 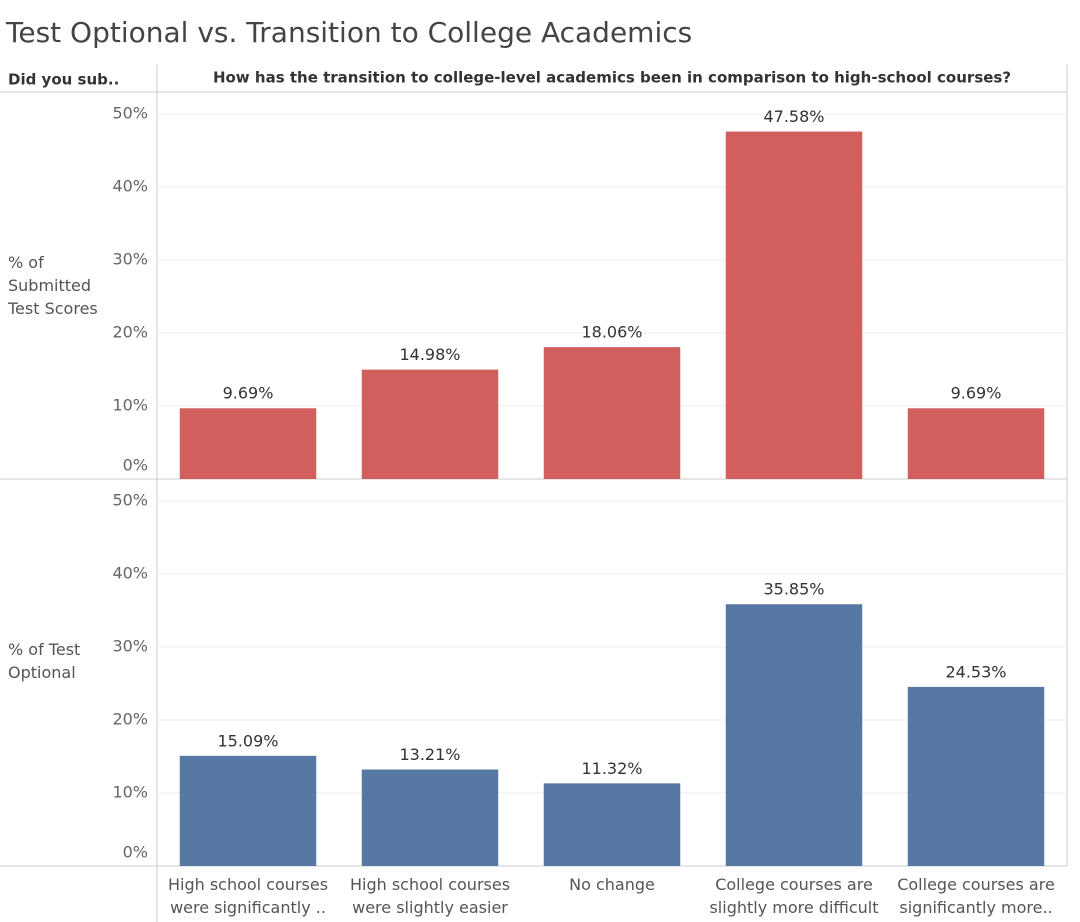 What do you see at coordinates (429, 754) in the screenshot?
I see `value-label: 13.21%` at bounding box center [429, 754].